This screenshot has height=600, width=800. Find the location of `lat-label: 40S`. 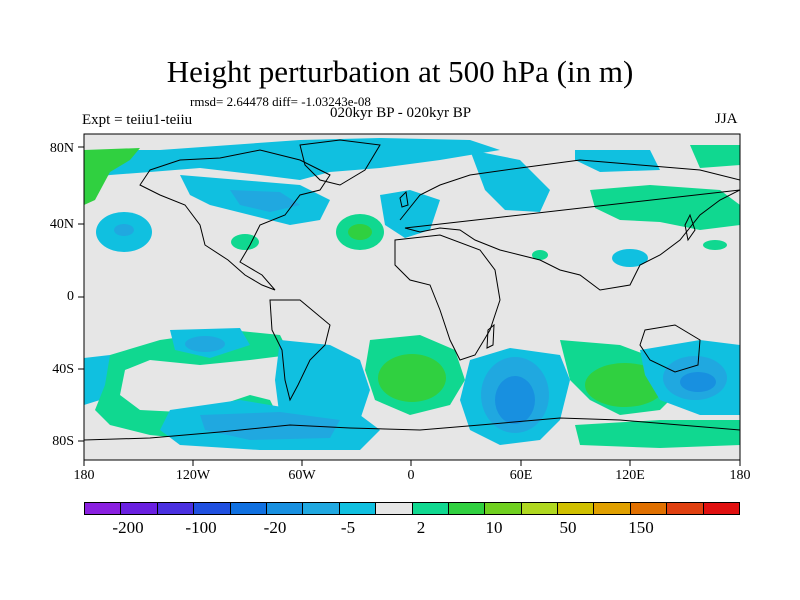

lat-label: 40S is located at coordinates (63, 369).